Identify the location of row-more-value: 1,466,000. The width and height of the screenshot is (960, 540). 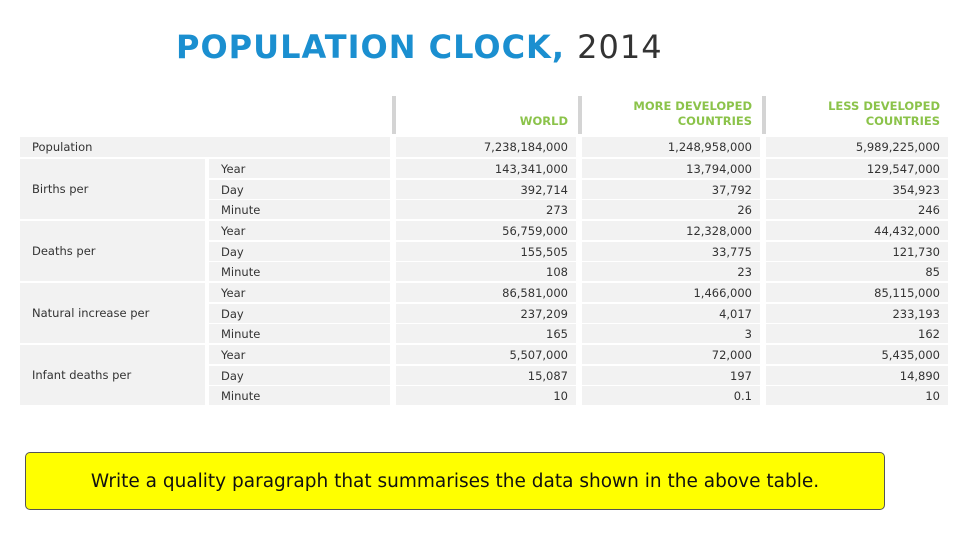
(671, 292).